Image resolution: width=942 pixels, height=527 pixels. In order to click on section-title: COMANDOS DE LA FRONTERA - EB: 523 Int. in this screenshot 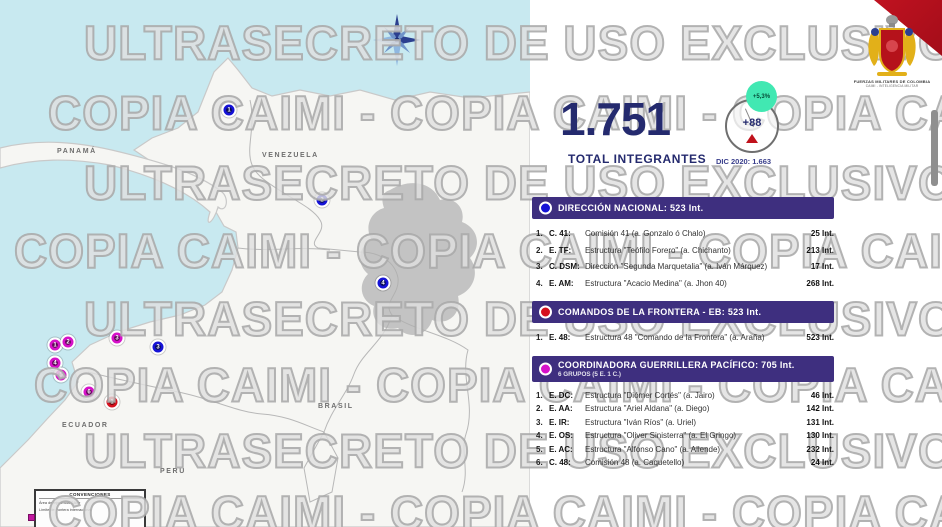, I will do `click(660, 312)`.